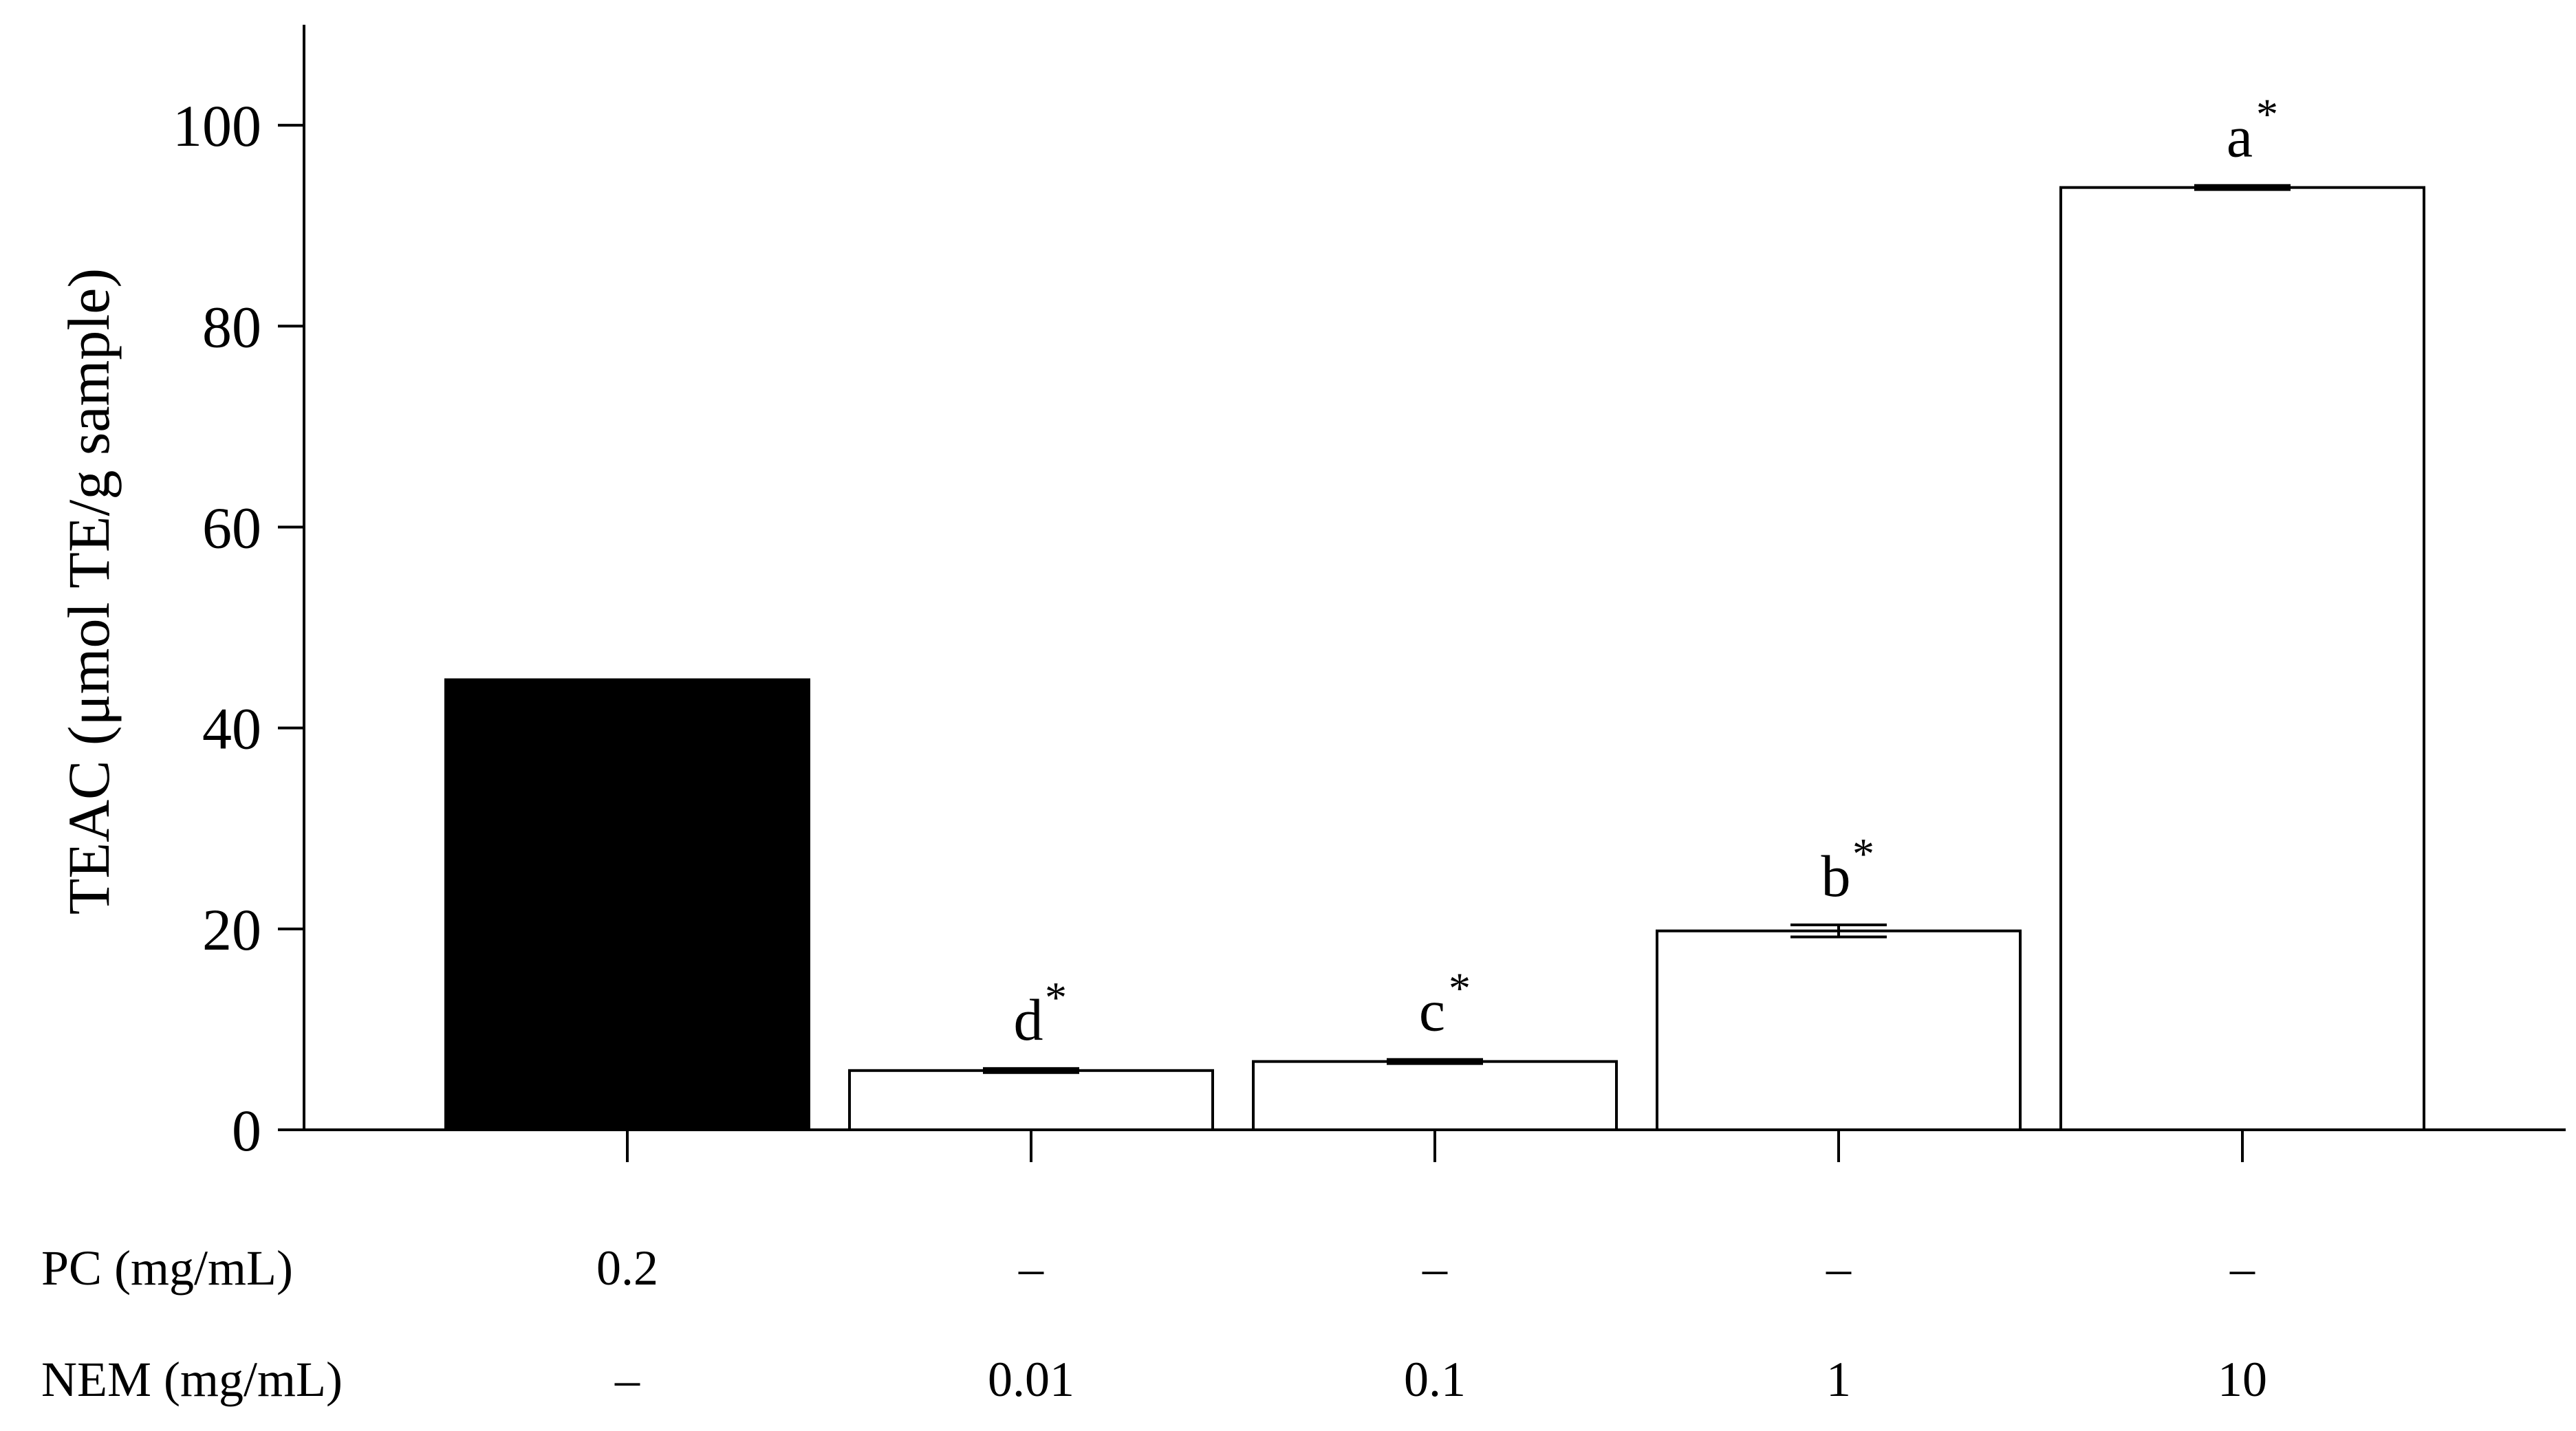 Image resolution: width=2576 pixels, height=1431 pixels. I want to click on significance-asterisk-2: *, so click(1460, 988).